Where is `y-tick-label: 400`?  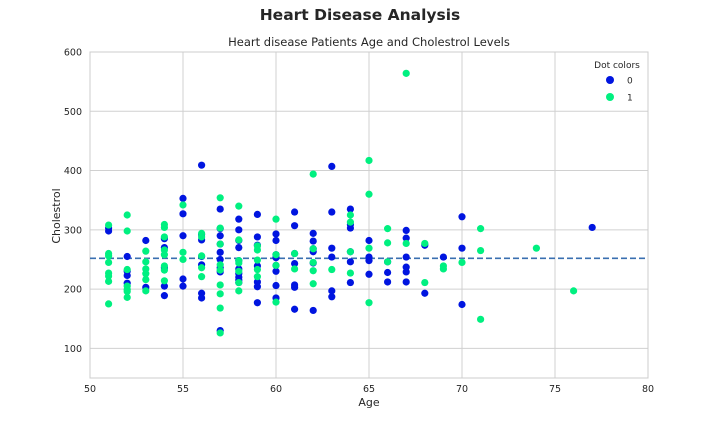 y-tick-label: 400 is located at coordinates (73, 171).